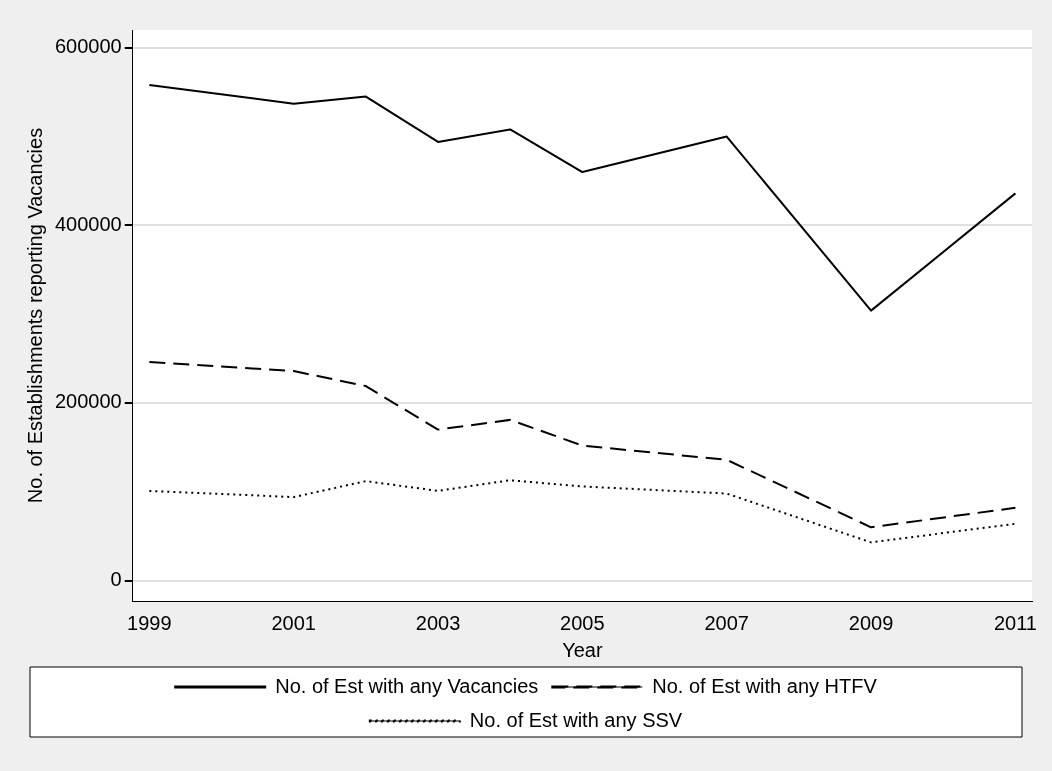 The image size is (1052, 771). Describe the element at coordinates (438, 622) in the screenshot. I see `x-tick-label: 2003` at that location.